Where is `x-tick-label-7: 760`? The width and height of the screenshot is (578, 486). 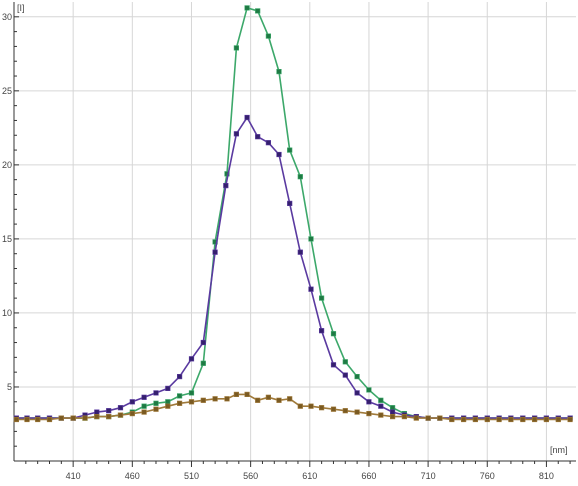 x-tick-label-7: 760 is located at coordinates (487, 476).